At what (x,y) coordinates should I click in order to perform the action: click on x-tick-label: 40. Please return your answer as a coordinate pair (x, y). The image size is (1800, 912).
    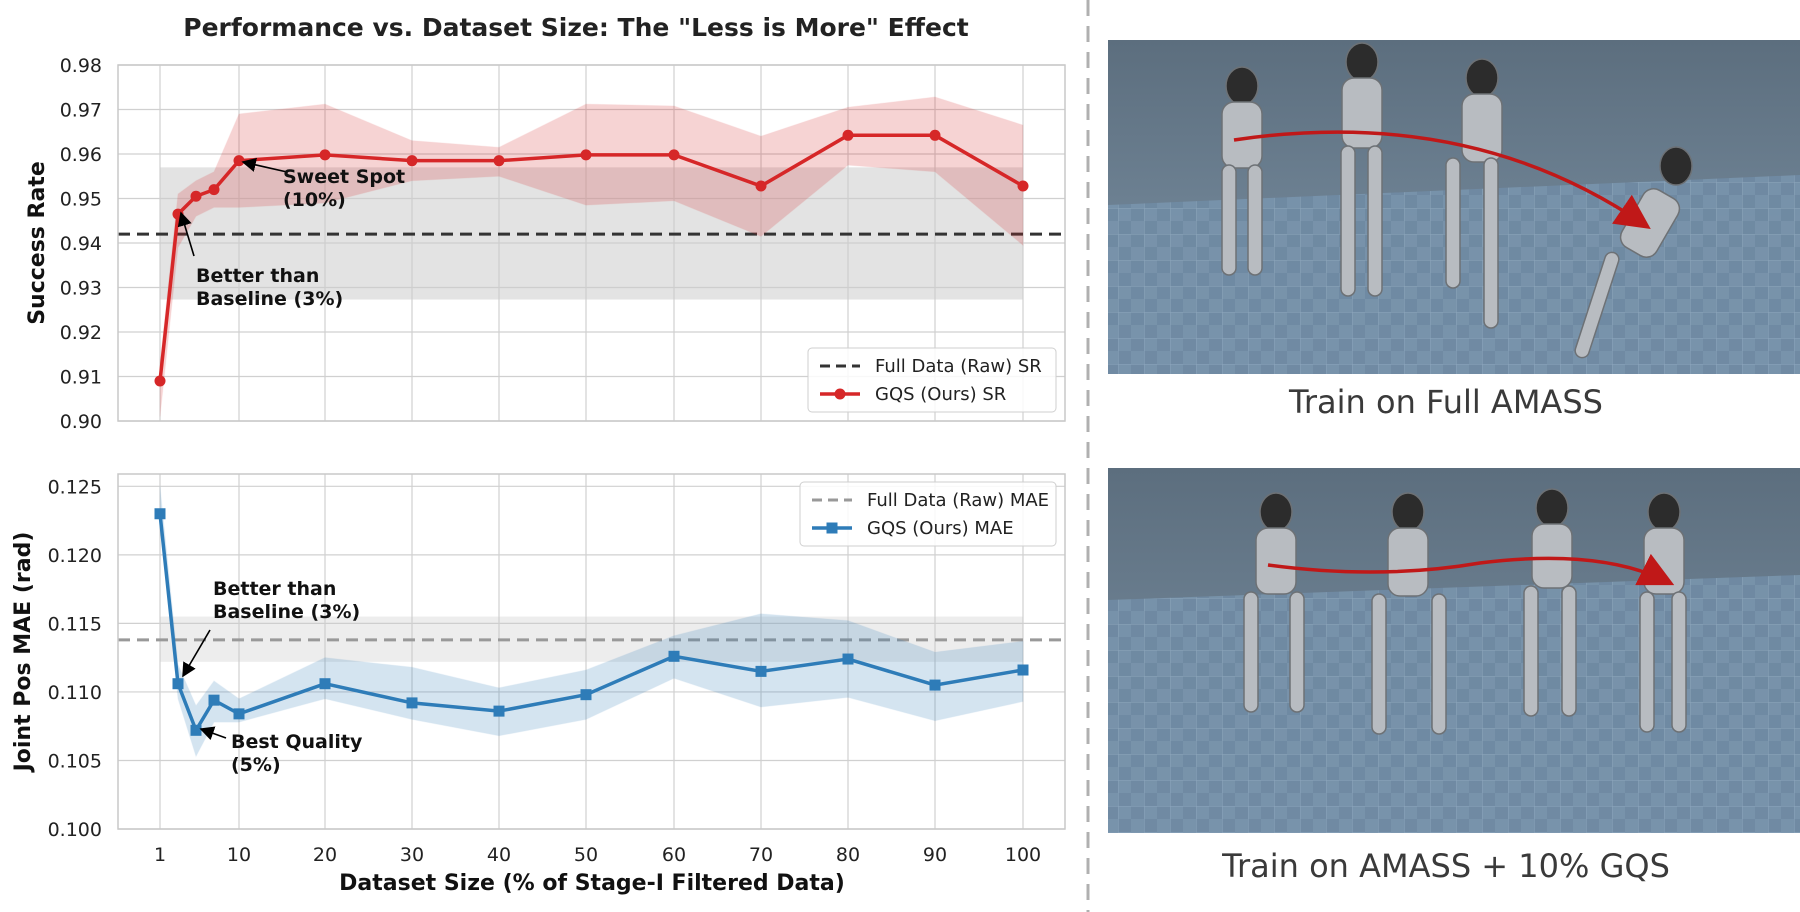
    Looking at the image, I should click on (499, 855).